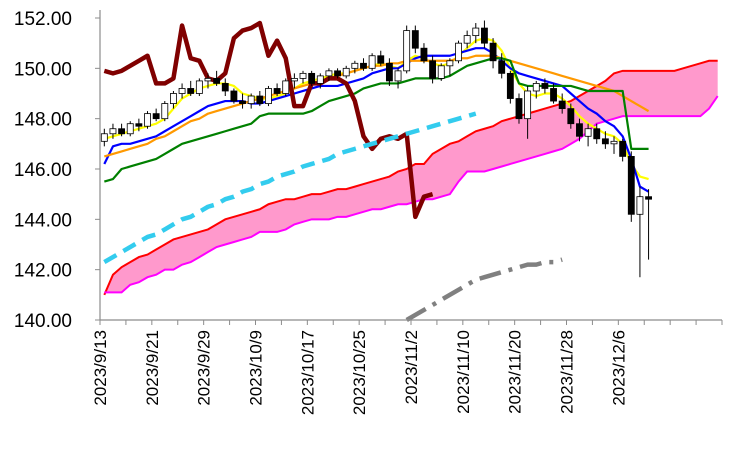  I want to click on y-tick-label: 148.00, so click(43, 120).